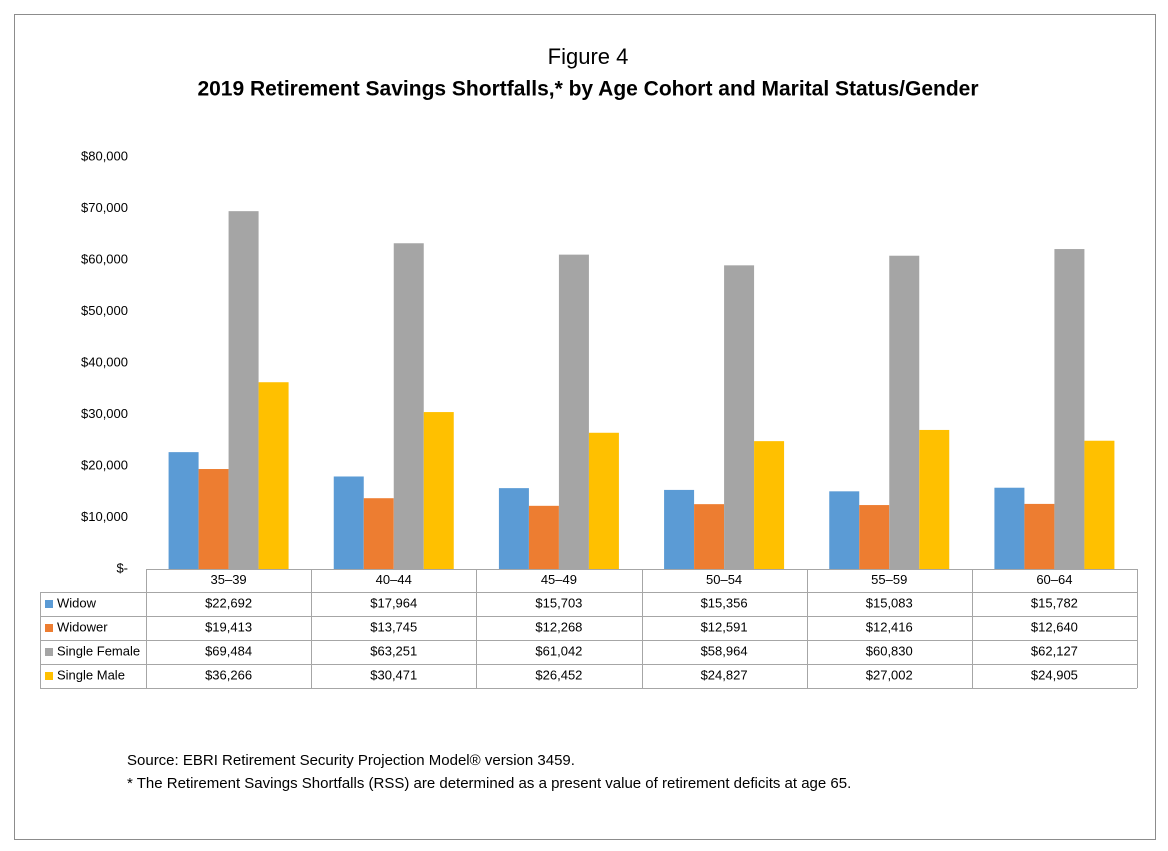 The height and width of the screenshot is (851, 1168). What do you see at coordinates (122, 567) in the screenshot?
I see `y-tick-label: $-` at bounding box center [122, 567].